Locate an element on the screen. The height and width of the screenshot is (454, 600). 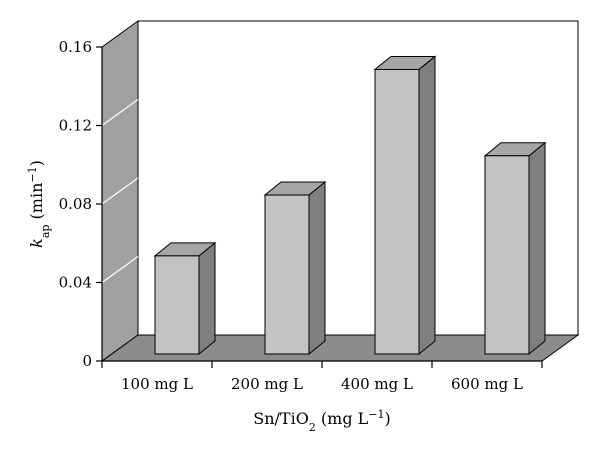
y-tick-label: 0.16 is located at coordinates (75, 47).